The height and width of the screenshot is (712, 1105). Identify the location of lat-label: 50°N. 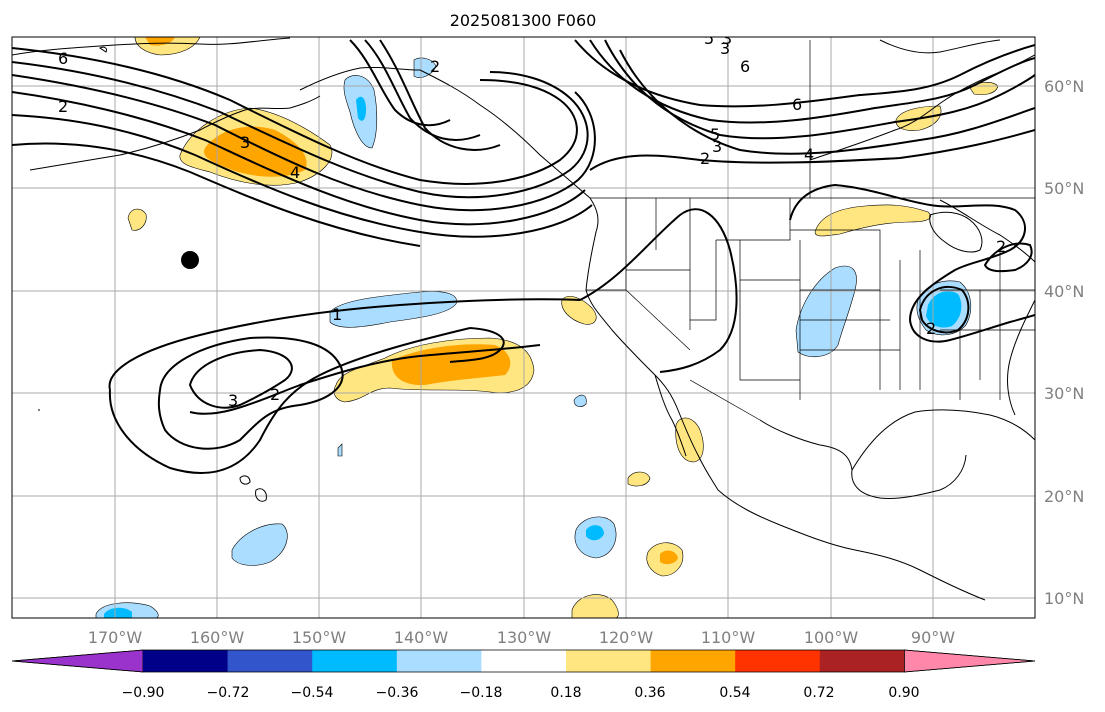
(1064, 188).